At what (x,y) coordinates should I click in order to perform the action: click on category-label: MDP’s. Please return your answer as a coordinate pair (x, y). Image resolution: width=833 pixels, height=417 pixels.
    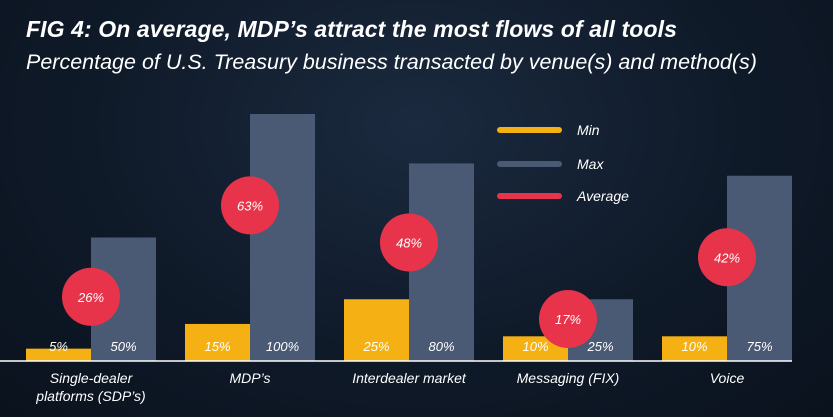
    Looking at the image, I should click on (250, 378).